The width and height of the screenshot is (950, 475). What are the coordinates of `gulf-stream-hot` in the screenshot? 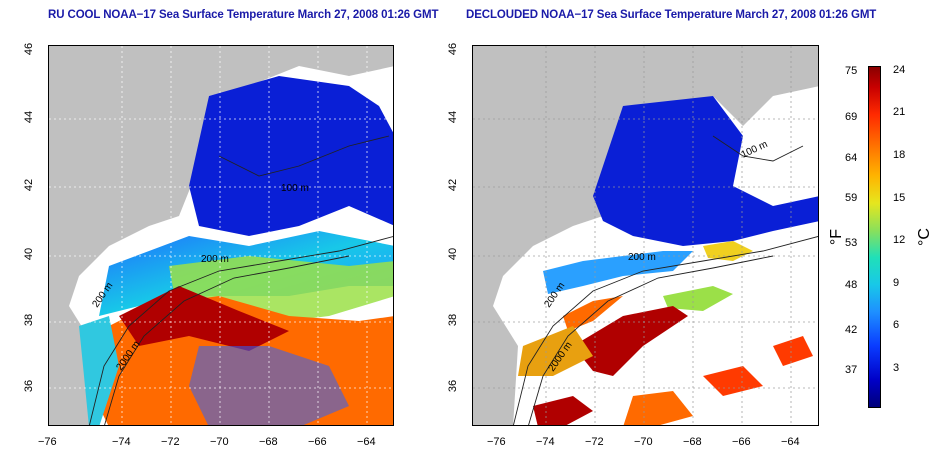 It's located at (204, 318).